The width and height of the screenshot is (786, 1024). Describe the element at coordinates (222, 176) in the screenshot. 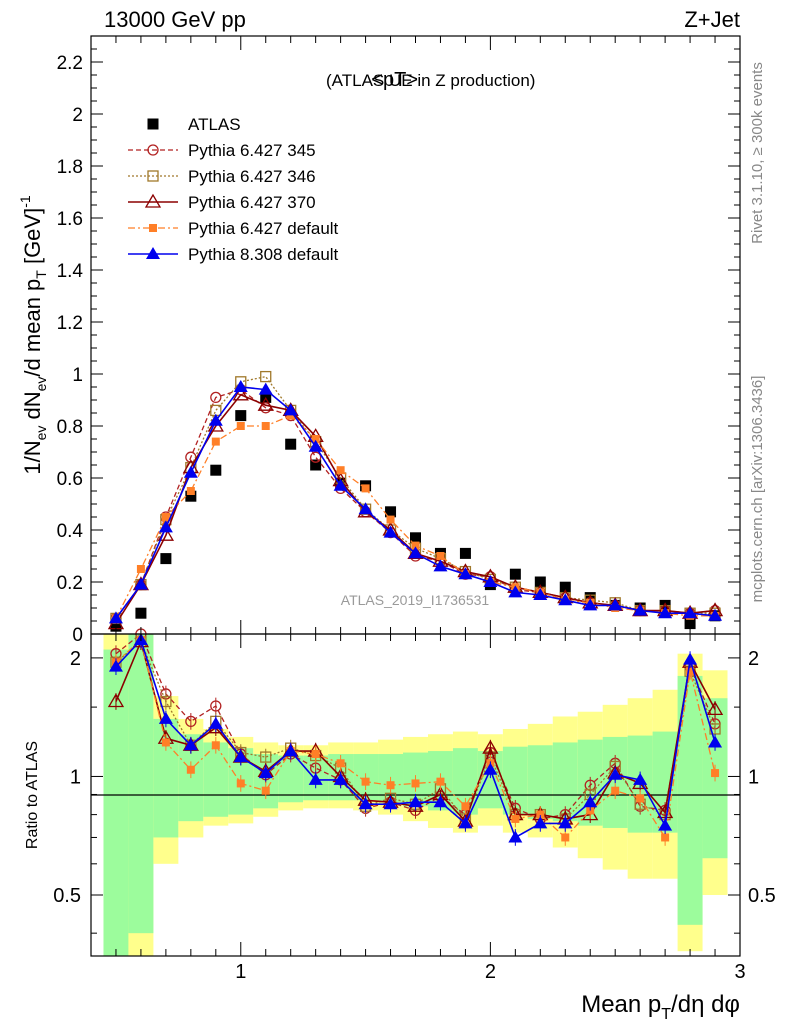

I see `legend-entry: Pythia 6.427 346` at that location.